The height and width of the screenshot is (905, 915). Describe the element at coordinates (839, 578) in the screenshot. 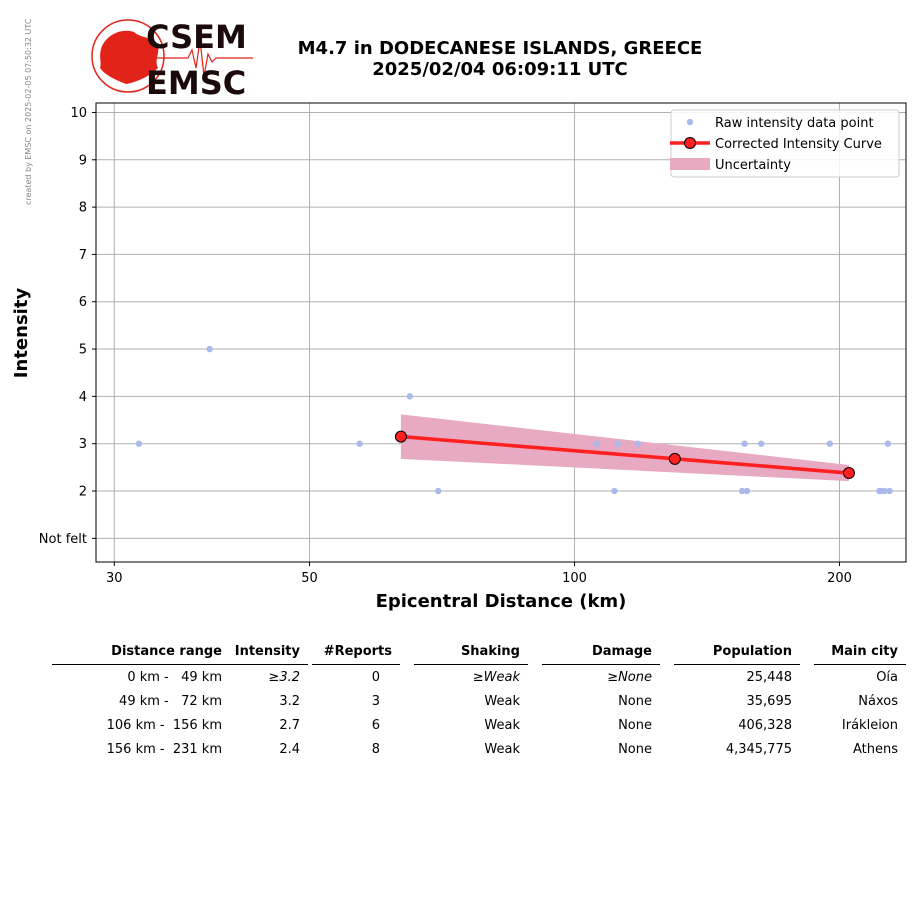

I see `x-tick-label: 200` at that location.